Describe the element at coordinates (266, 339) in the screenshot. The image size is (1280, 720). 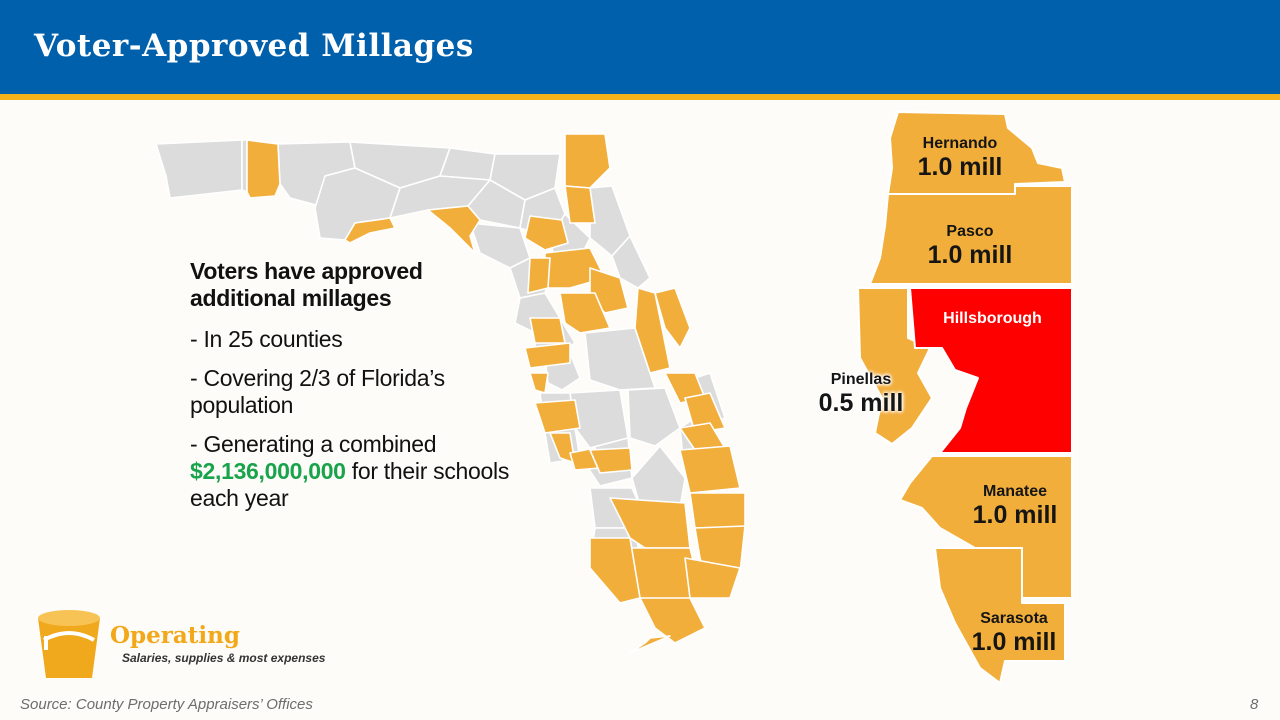
I see `summary-bullet: - In 25 counties` at that location.